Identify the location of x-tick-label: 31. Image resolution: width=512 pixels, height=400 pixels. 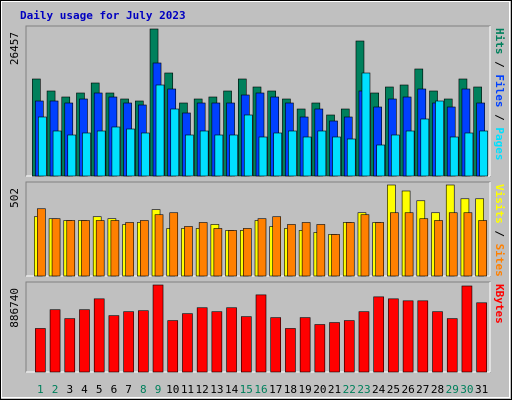
(481, 389).